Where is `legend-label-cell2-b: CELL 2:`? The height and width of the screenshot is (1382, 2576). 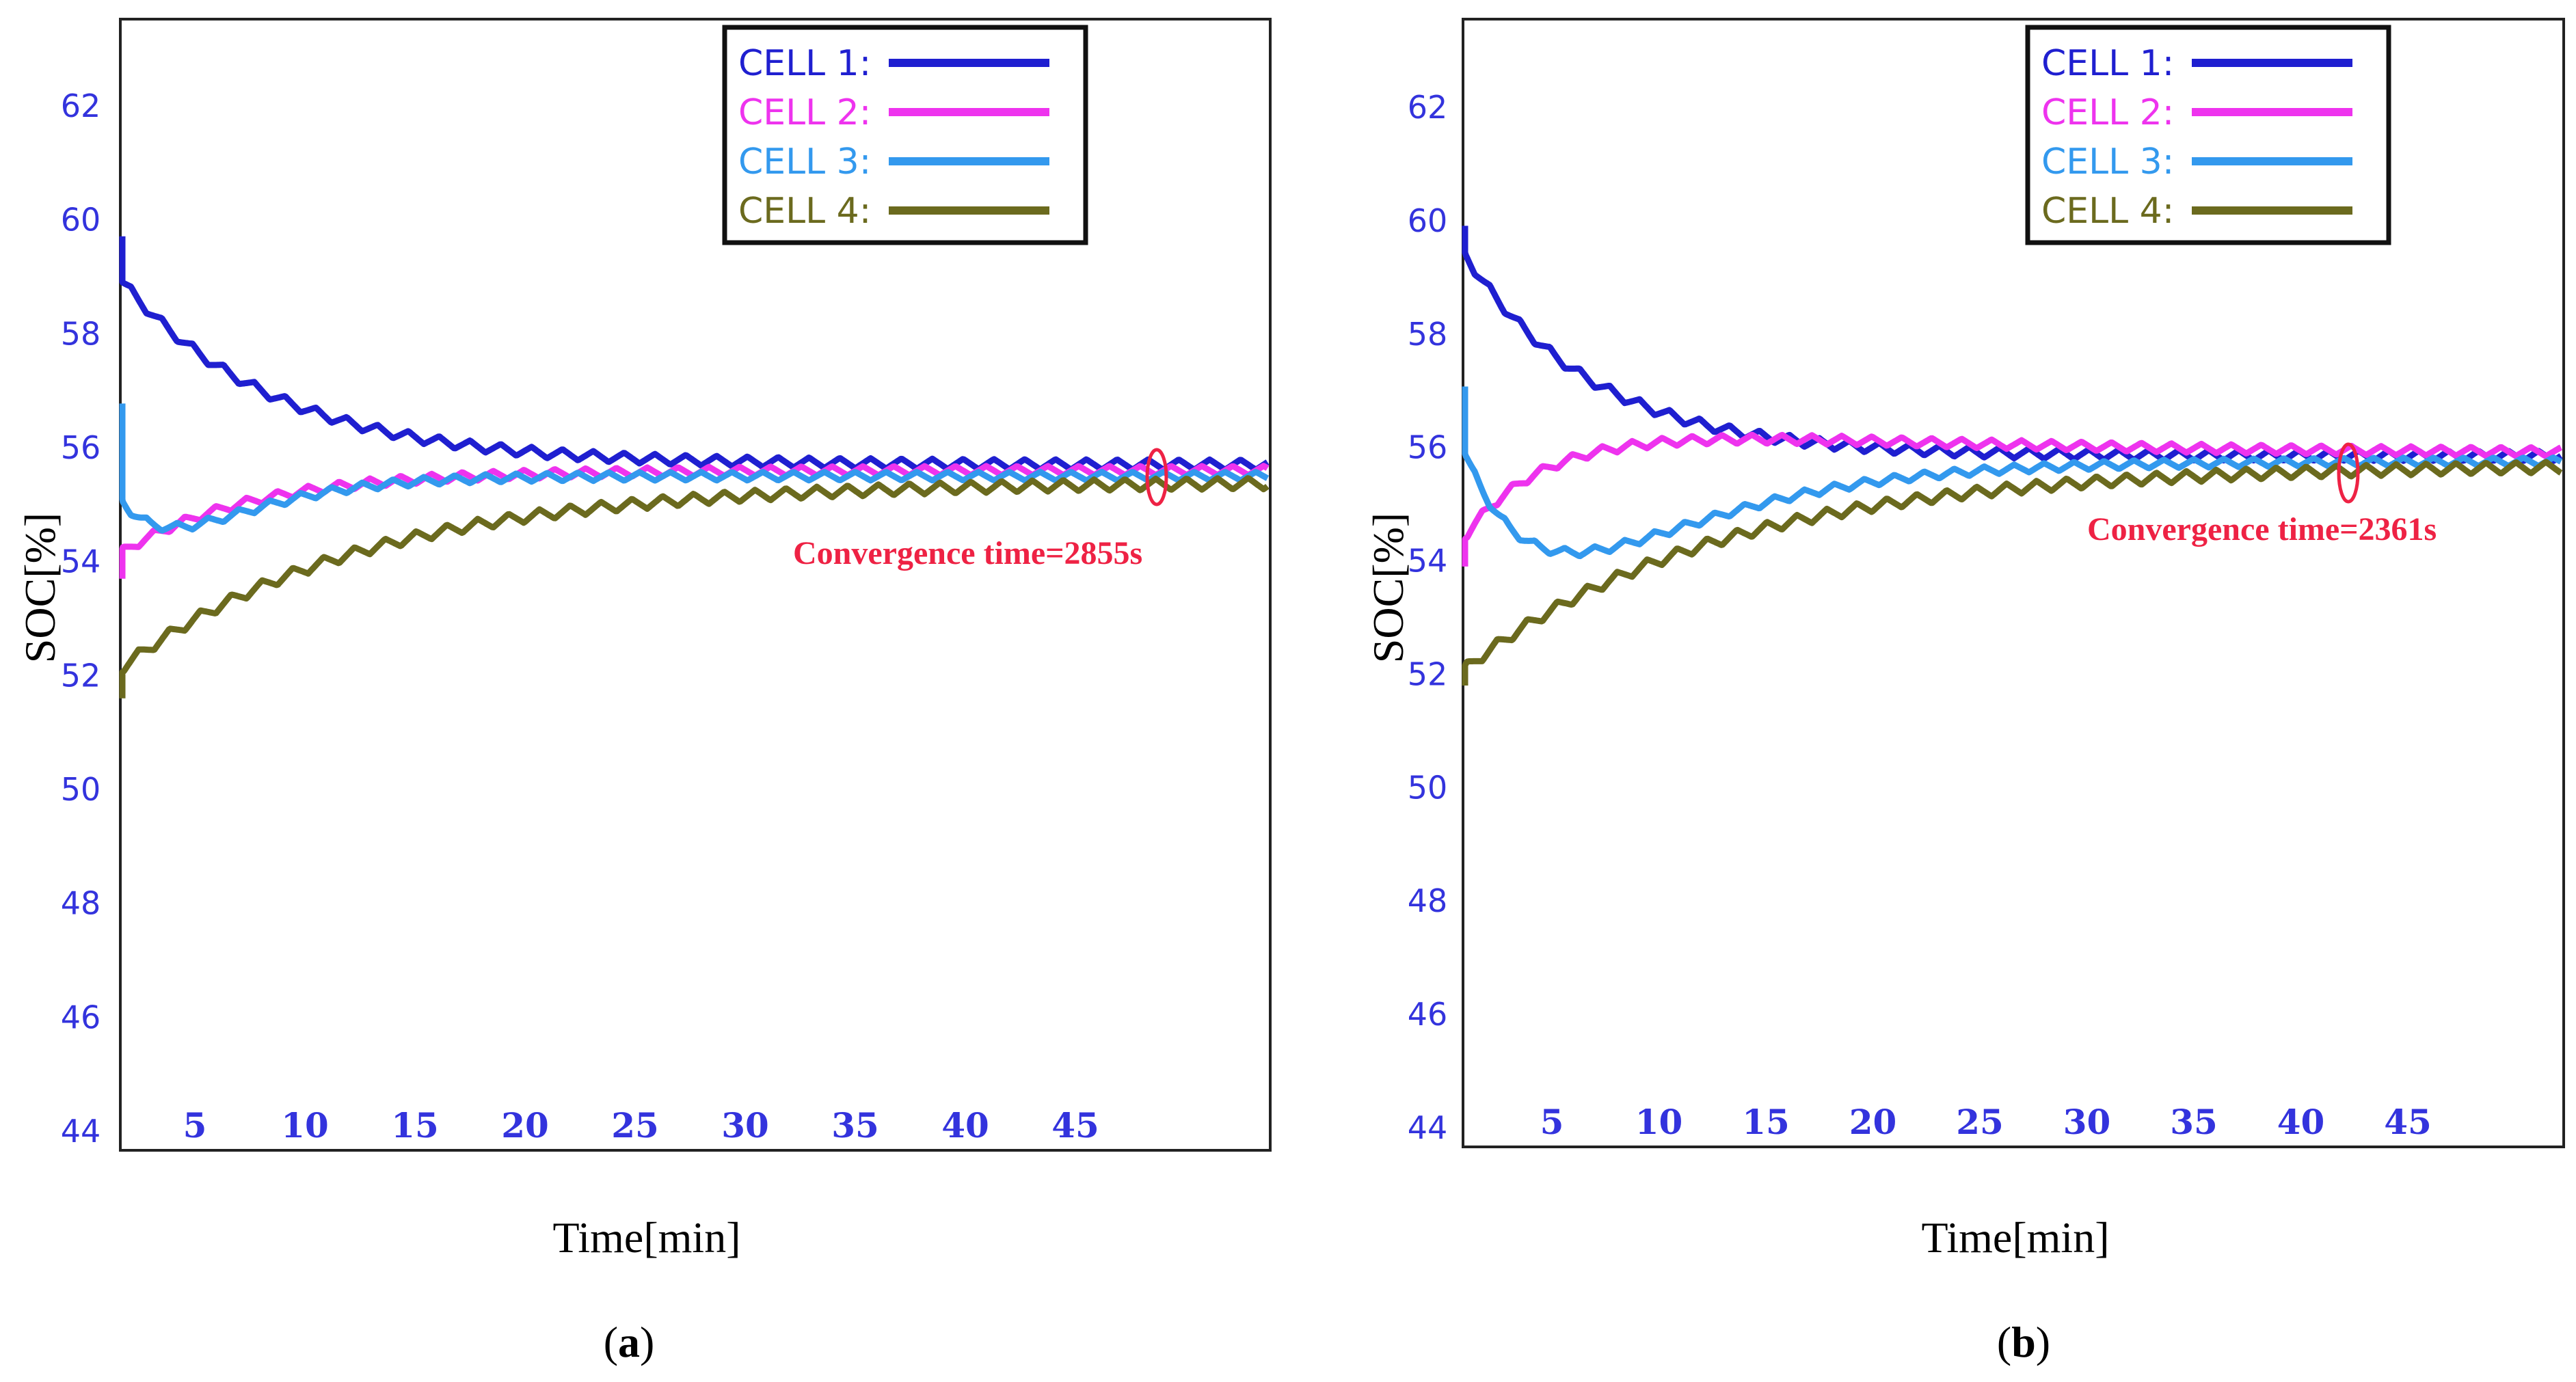 legend-label-cell2-b: CELL 2: is located at coordinates (2107, 112).